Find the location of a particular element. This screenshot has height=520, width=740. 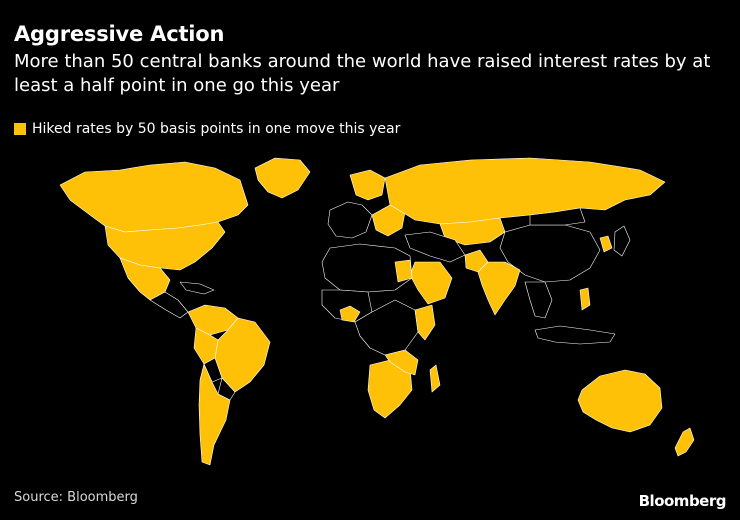

region-japan is located at coordinates (622, 241).